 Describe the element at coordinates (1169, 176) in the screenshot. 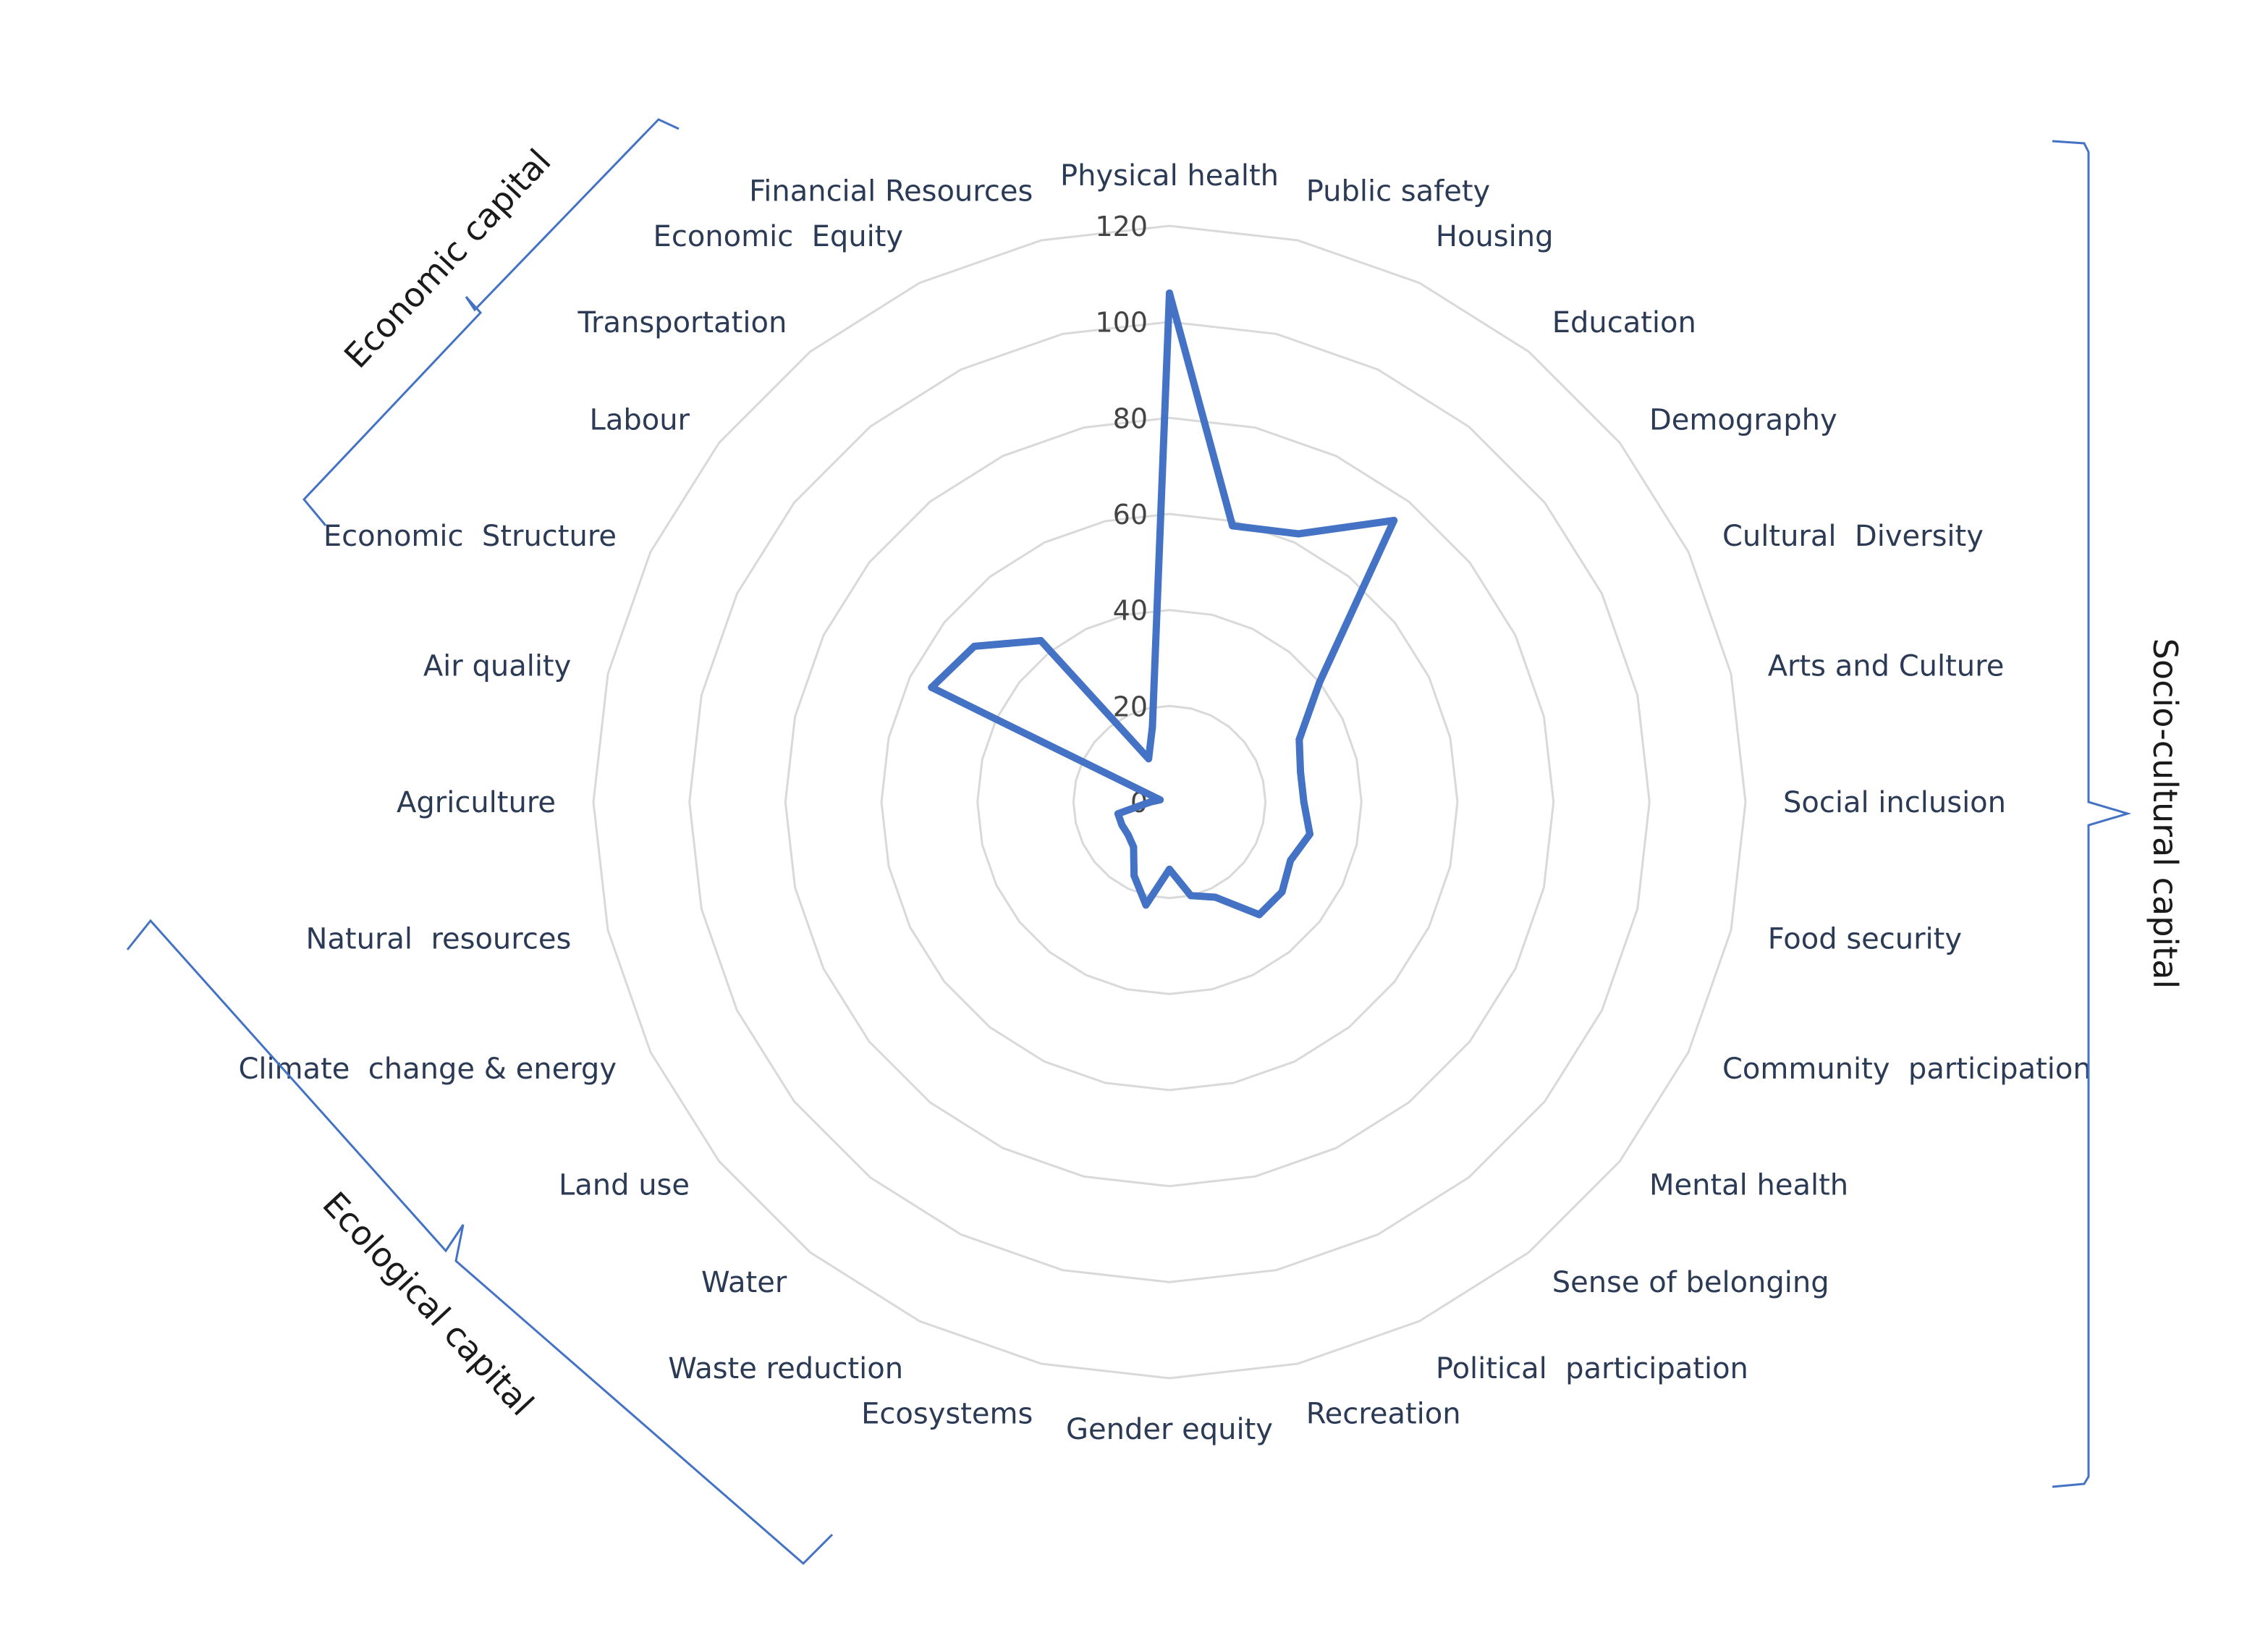

I see `axis-label-0: Physical health` at that location.